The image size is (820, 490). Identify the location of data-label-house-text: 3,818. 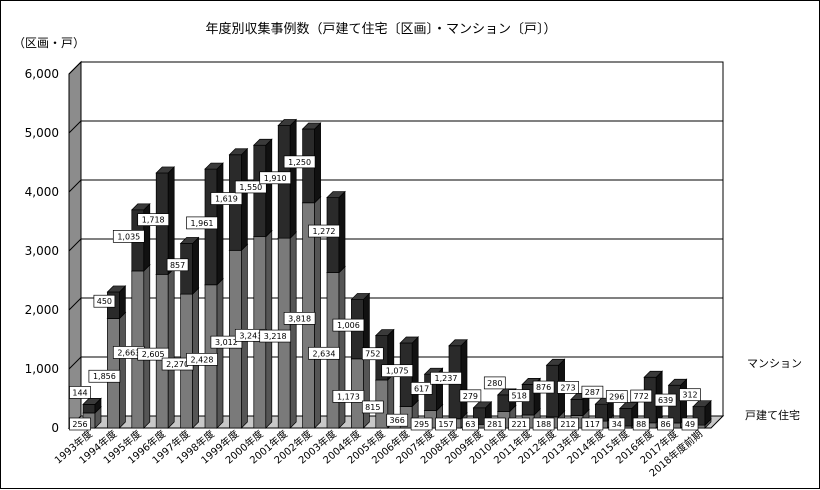
(299, 318).